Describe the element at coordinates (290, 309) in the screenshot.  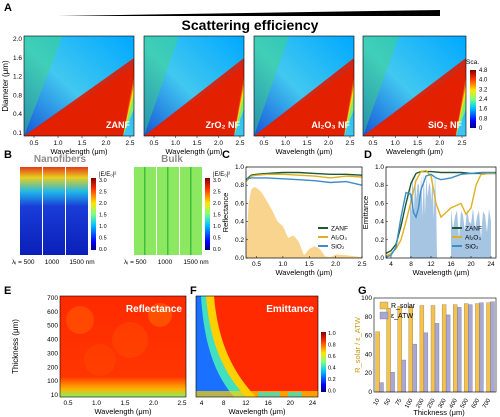
I see `heatmap-title: Emittance` at that location.